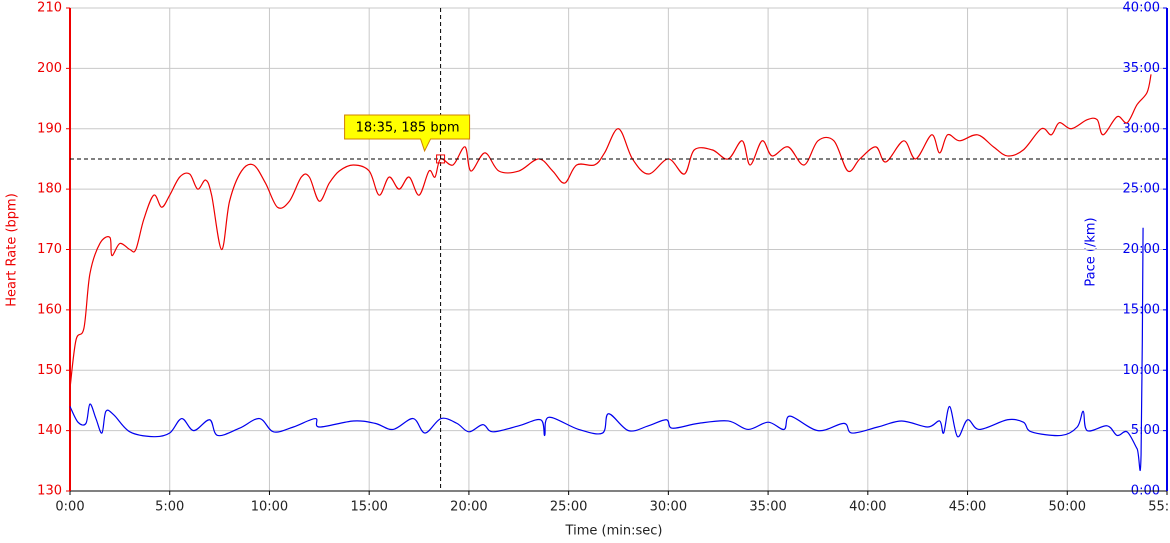  I want to click on y2-tick-label: 10:00, so click(1141, 370).